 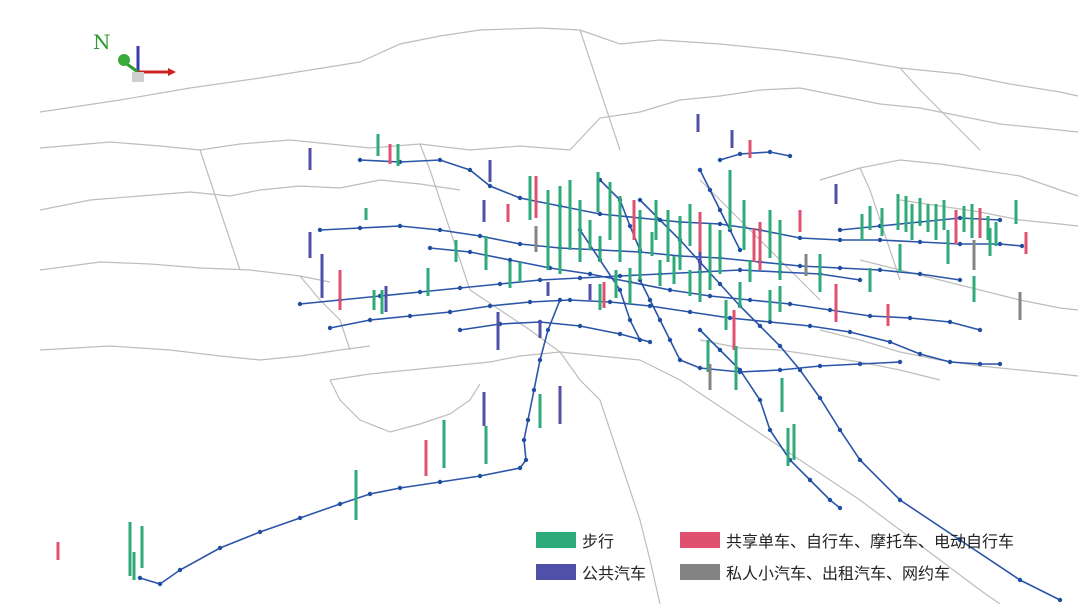 I want to click on legend-swatch-bus, so click(x=556, y=572).